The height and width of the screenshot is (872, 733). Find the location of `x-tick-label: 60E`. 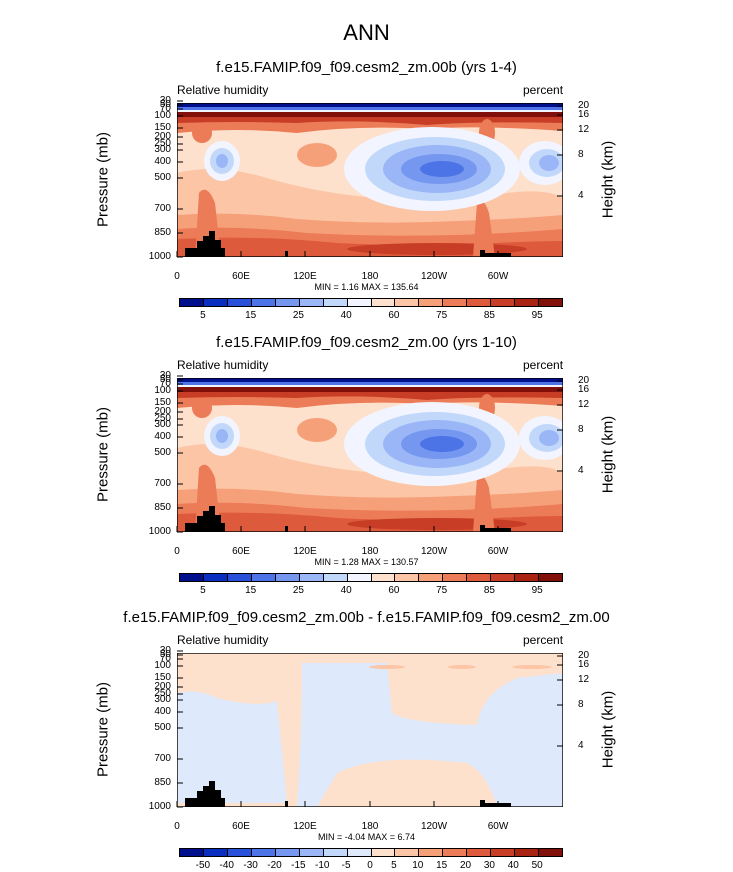

x-tick-label: 60E is located at coordinates (241, 826).